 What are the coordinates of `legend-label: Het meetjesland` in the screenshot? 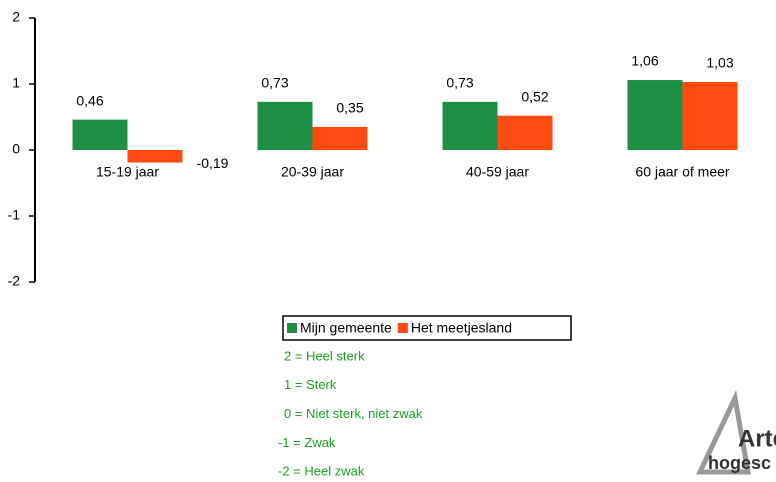 It's located at (461, 328).